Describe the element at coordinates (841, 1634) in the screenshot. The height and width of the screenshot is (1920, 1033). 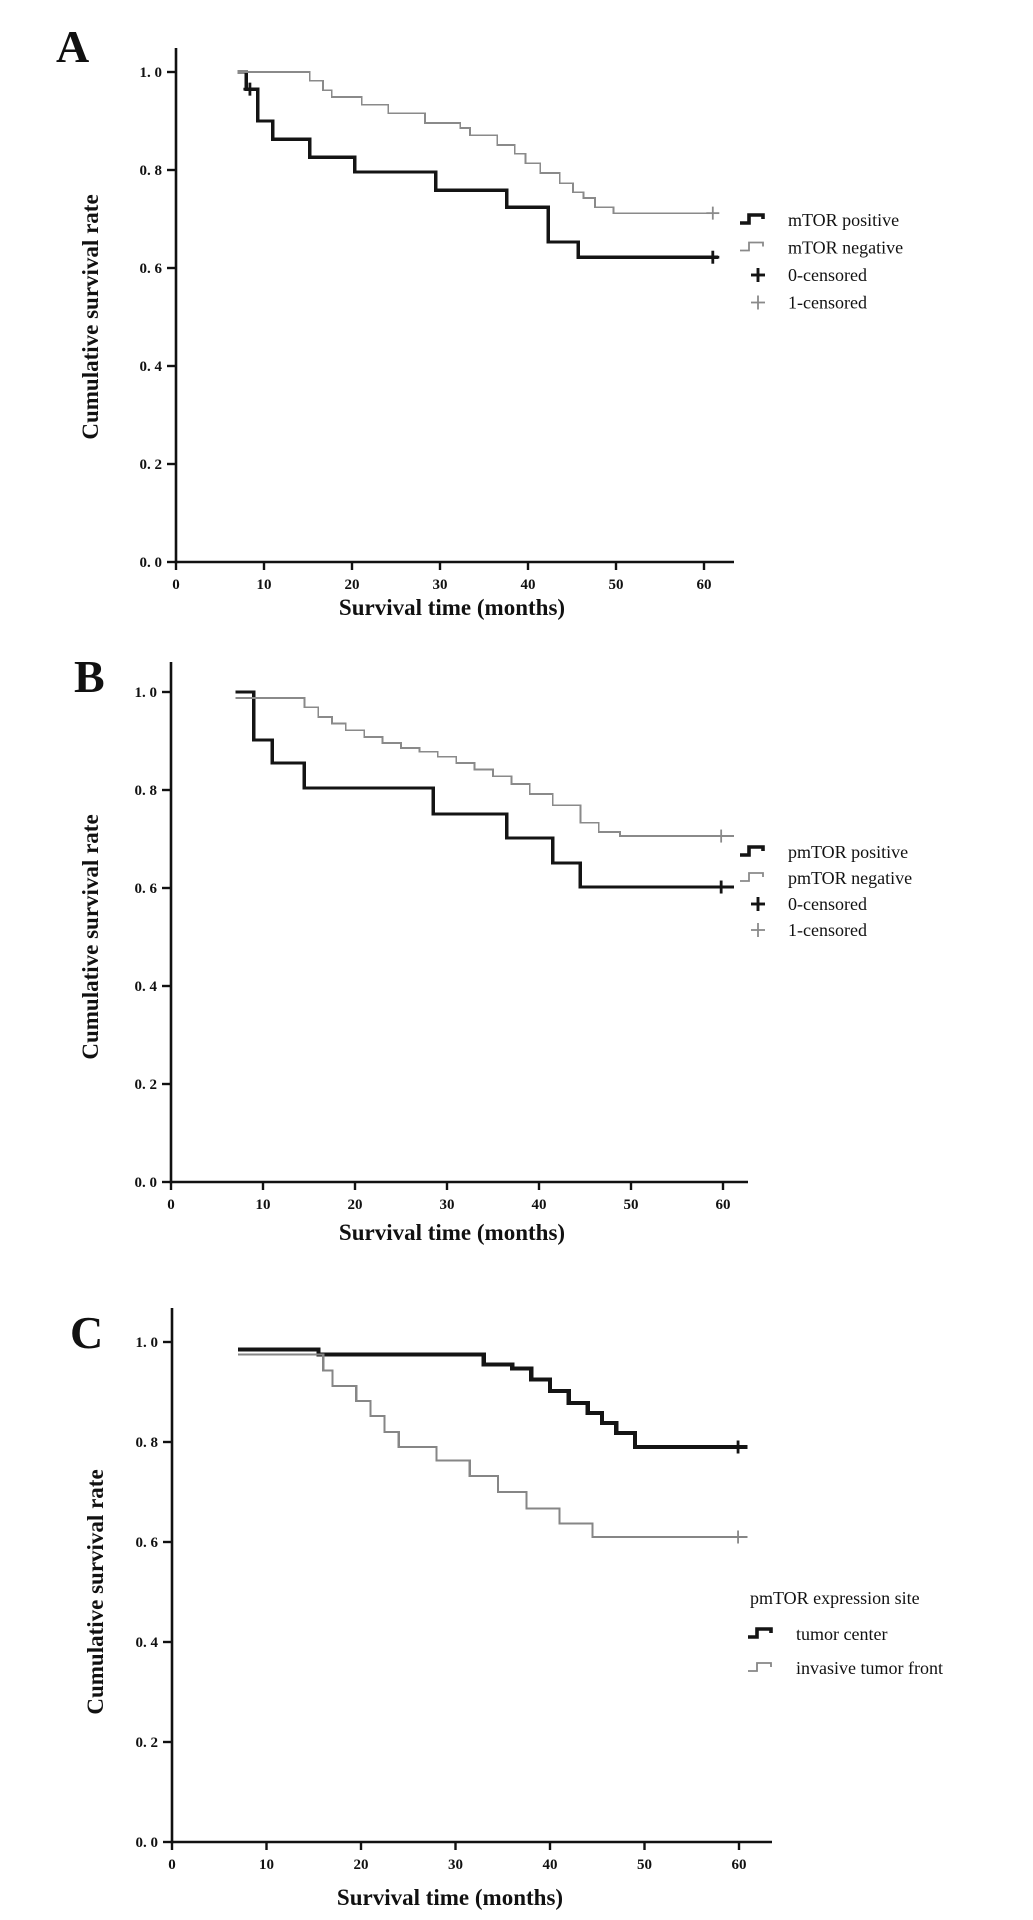
I see `legend-label: tumor center` at that location.